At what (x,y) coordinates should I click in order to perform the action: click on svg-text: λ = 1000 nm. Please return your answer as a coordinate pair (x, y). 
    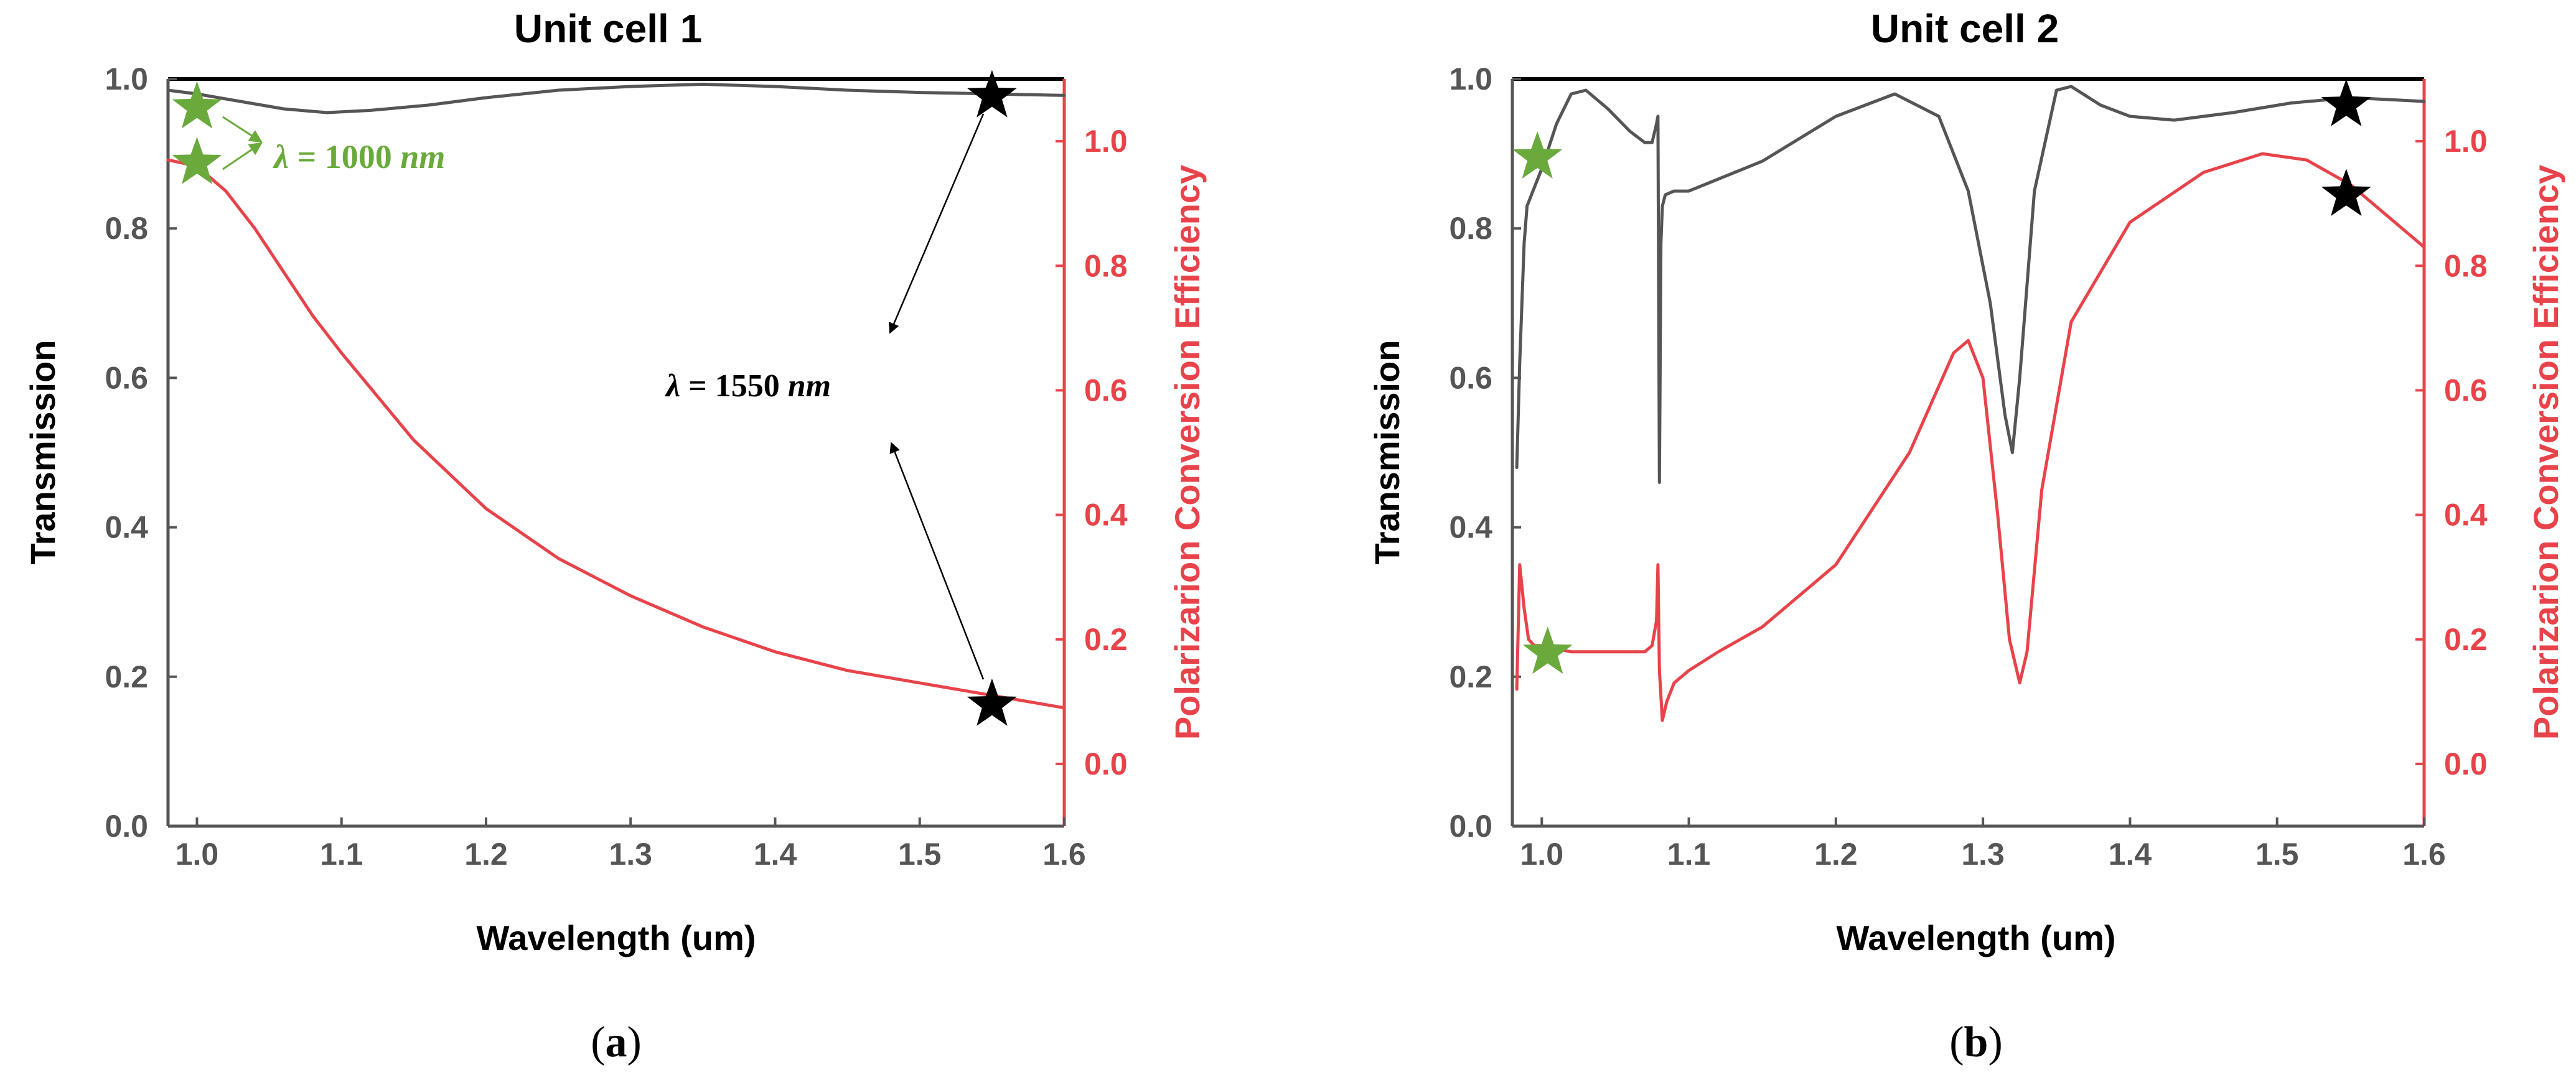
    Looking at the image, I should click on (359, 157).